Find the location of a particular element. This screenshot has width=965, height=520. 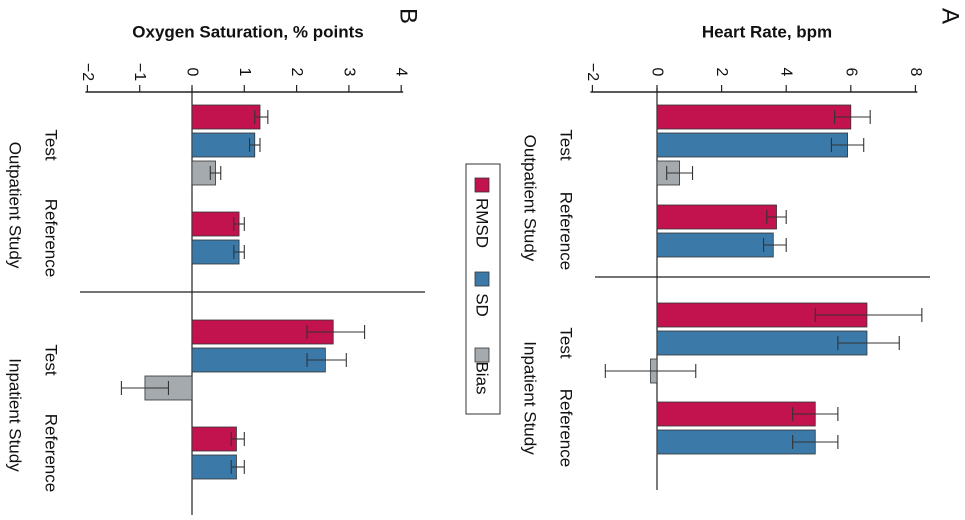

legend-box is located at coordinates (483, 289).